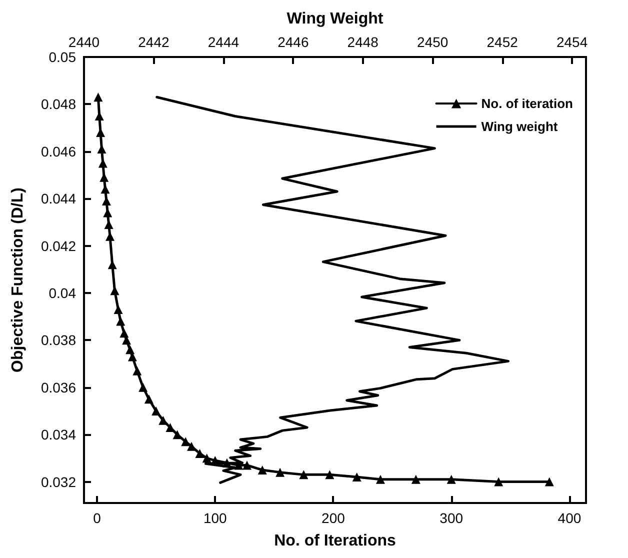 The width and height of the screenshot is (628, 558). What do you see at coordinates (572, 42) in the screenshot?
I see `x2-tick-label: 2454` at bounding box center [572, 42].